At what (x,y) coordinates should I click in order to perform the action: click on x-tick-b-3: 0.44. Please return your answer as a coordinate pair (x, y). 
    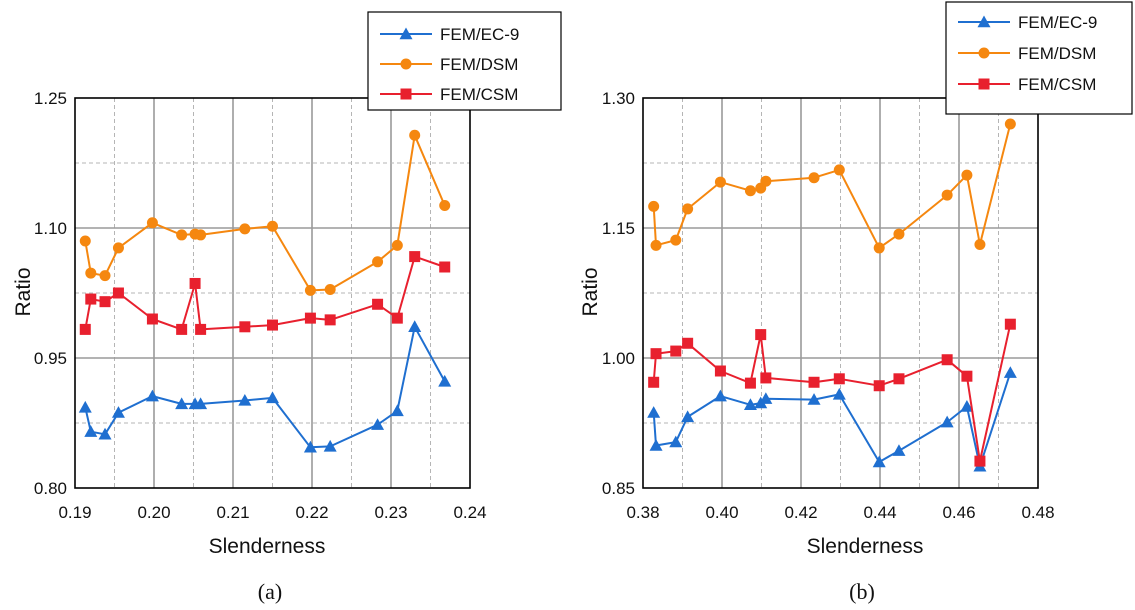
    Looking at the image, I should click on (879, 512).